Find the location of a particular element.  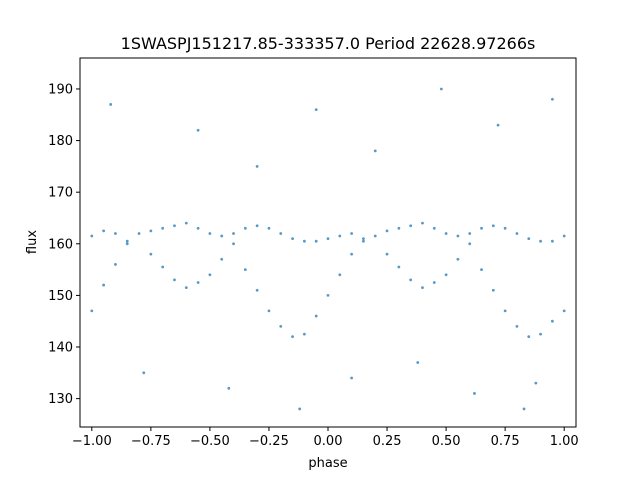

y-ticks: 130 140 150 160 170 180 190 is located at coordinates (64, 244).